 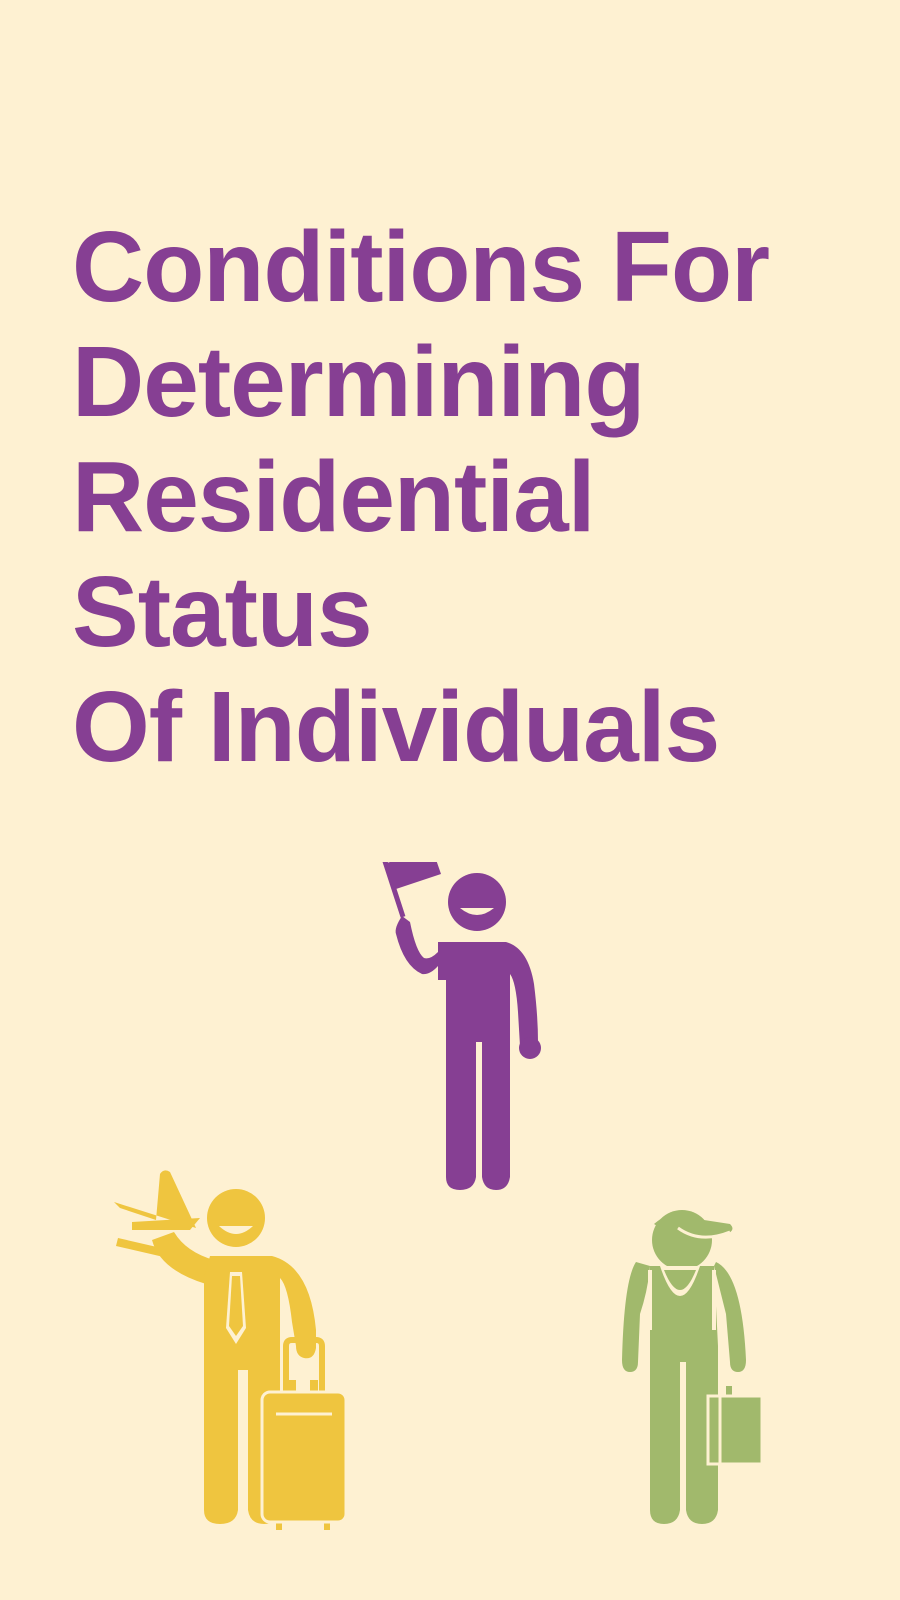 I want to click on title-line-3: Residential, so click(x=334, y=497).